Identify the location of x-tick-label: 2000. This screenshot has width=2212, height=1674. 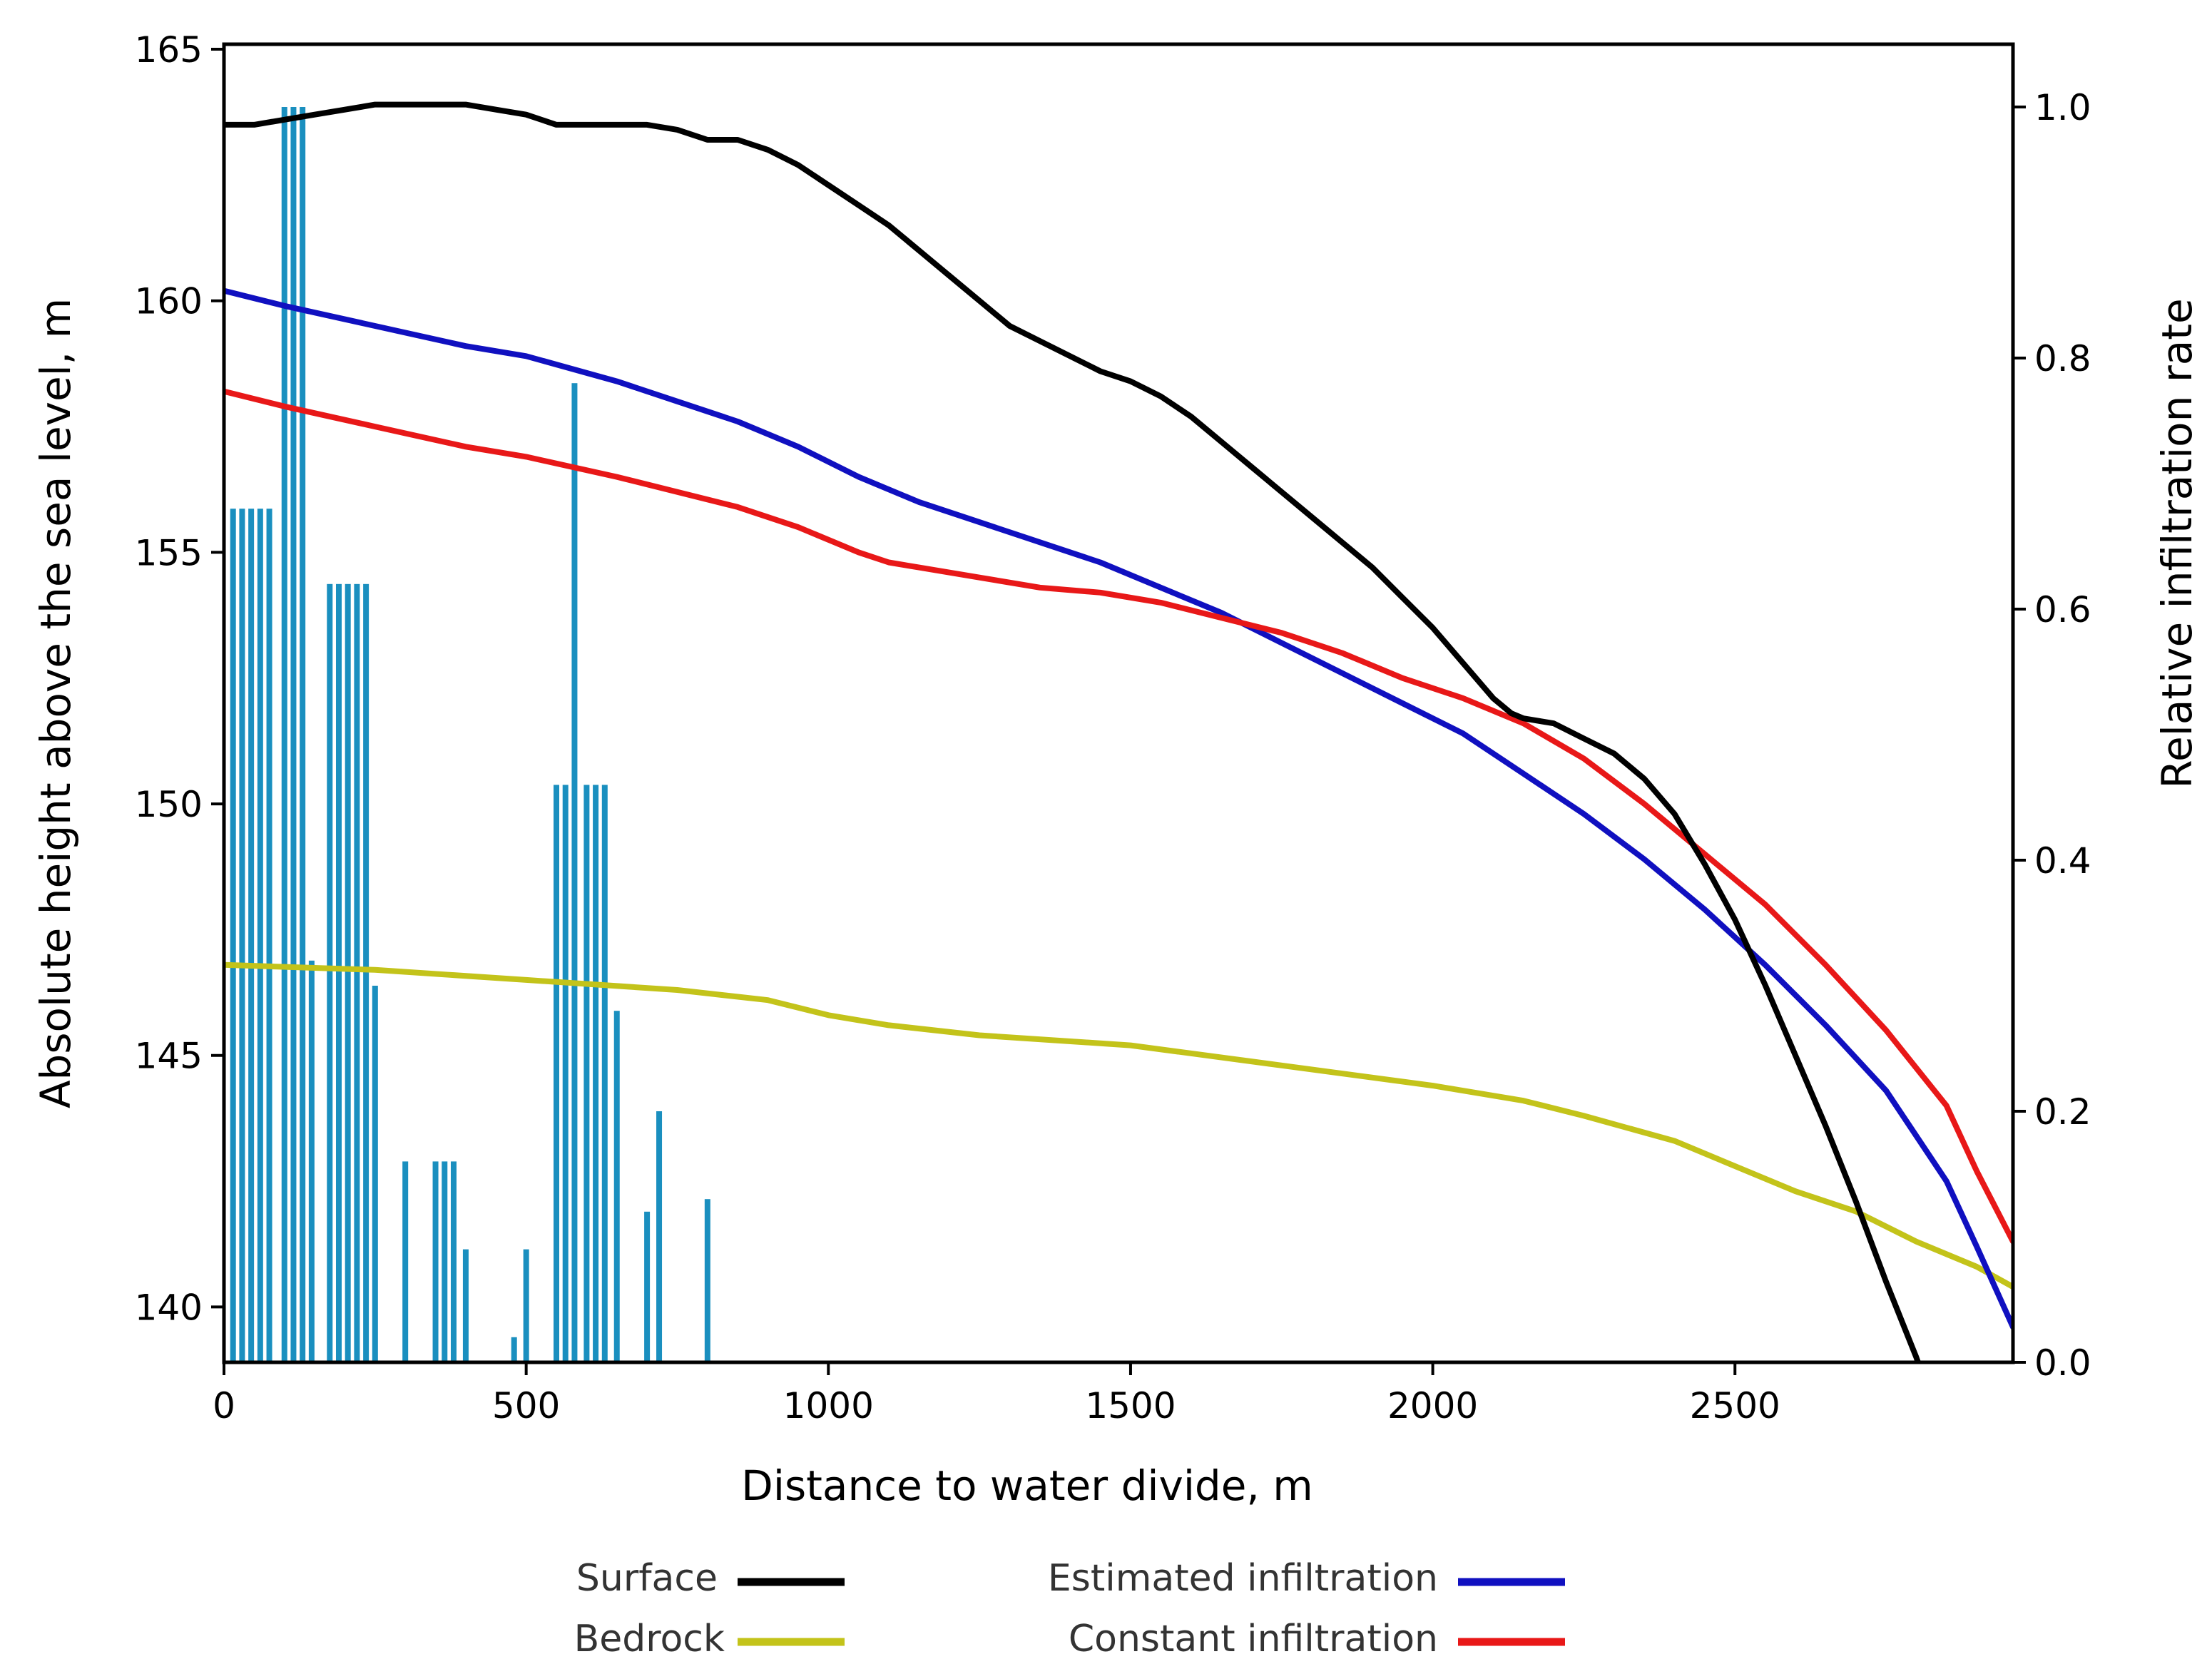
(1432, 1406).